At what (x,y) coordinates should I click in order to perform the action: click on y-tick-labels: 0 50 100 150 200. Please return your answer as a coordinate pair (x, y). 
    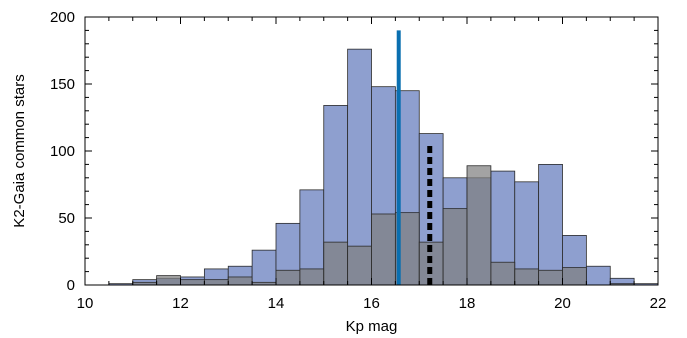
    Looking at the image, I should click on (62, 151).